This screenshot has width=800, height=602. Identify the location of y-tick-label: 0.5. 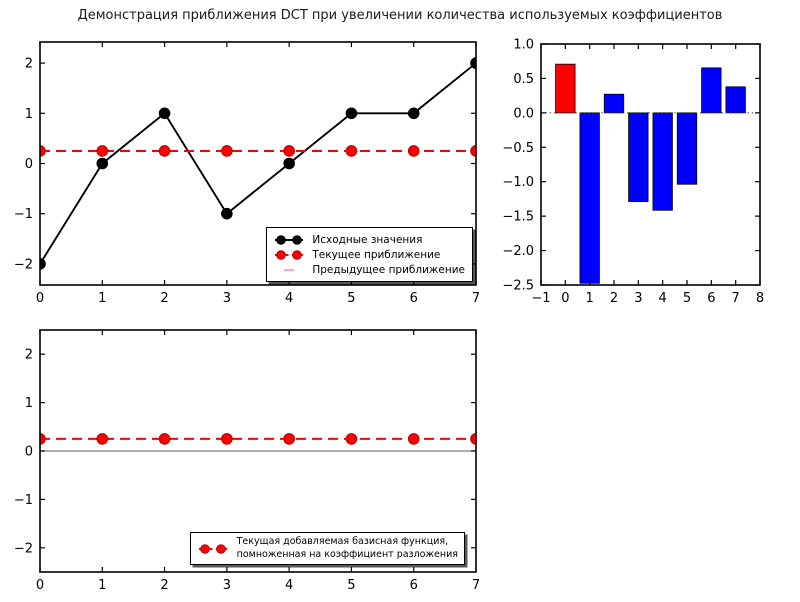
(523, 79).